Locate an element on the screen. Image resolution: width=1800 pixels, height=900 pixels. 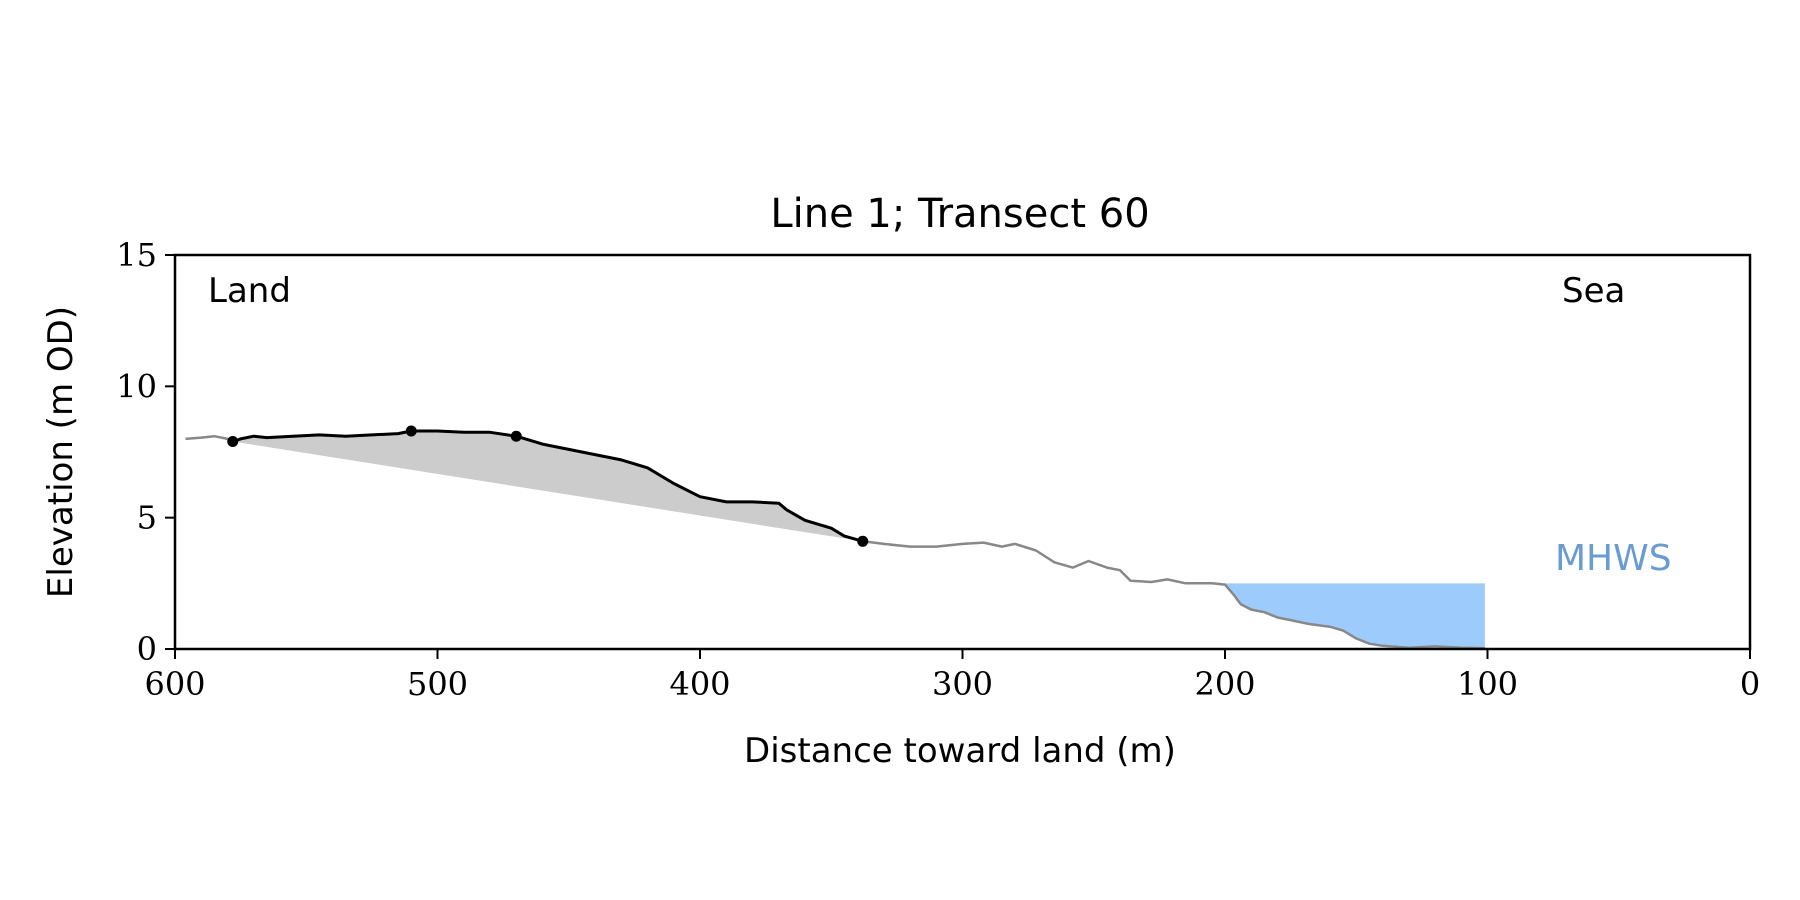
y-tick-label: 10 is located at coordinates (136, 386).